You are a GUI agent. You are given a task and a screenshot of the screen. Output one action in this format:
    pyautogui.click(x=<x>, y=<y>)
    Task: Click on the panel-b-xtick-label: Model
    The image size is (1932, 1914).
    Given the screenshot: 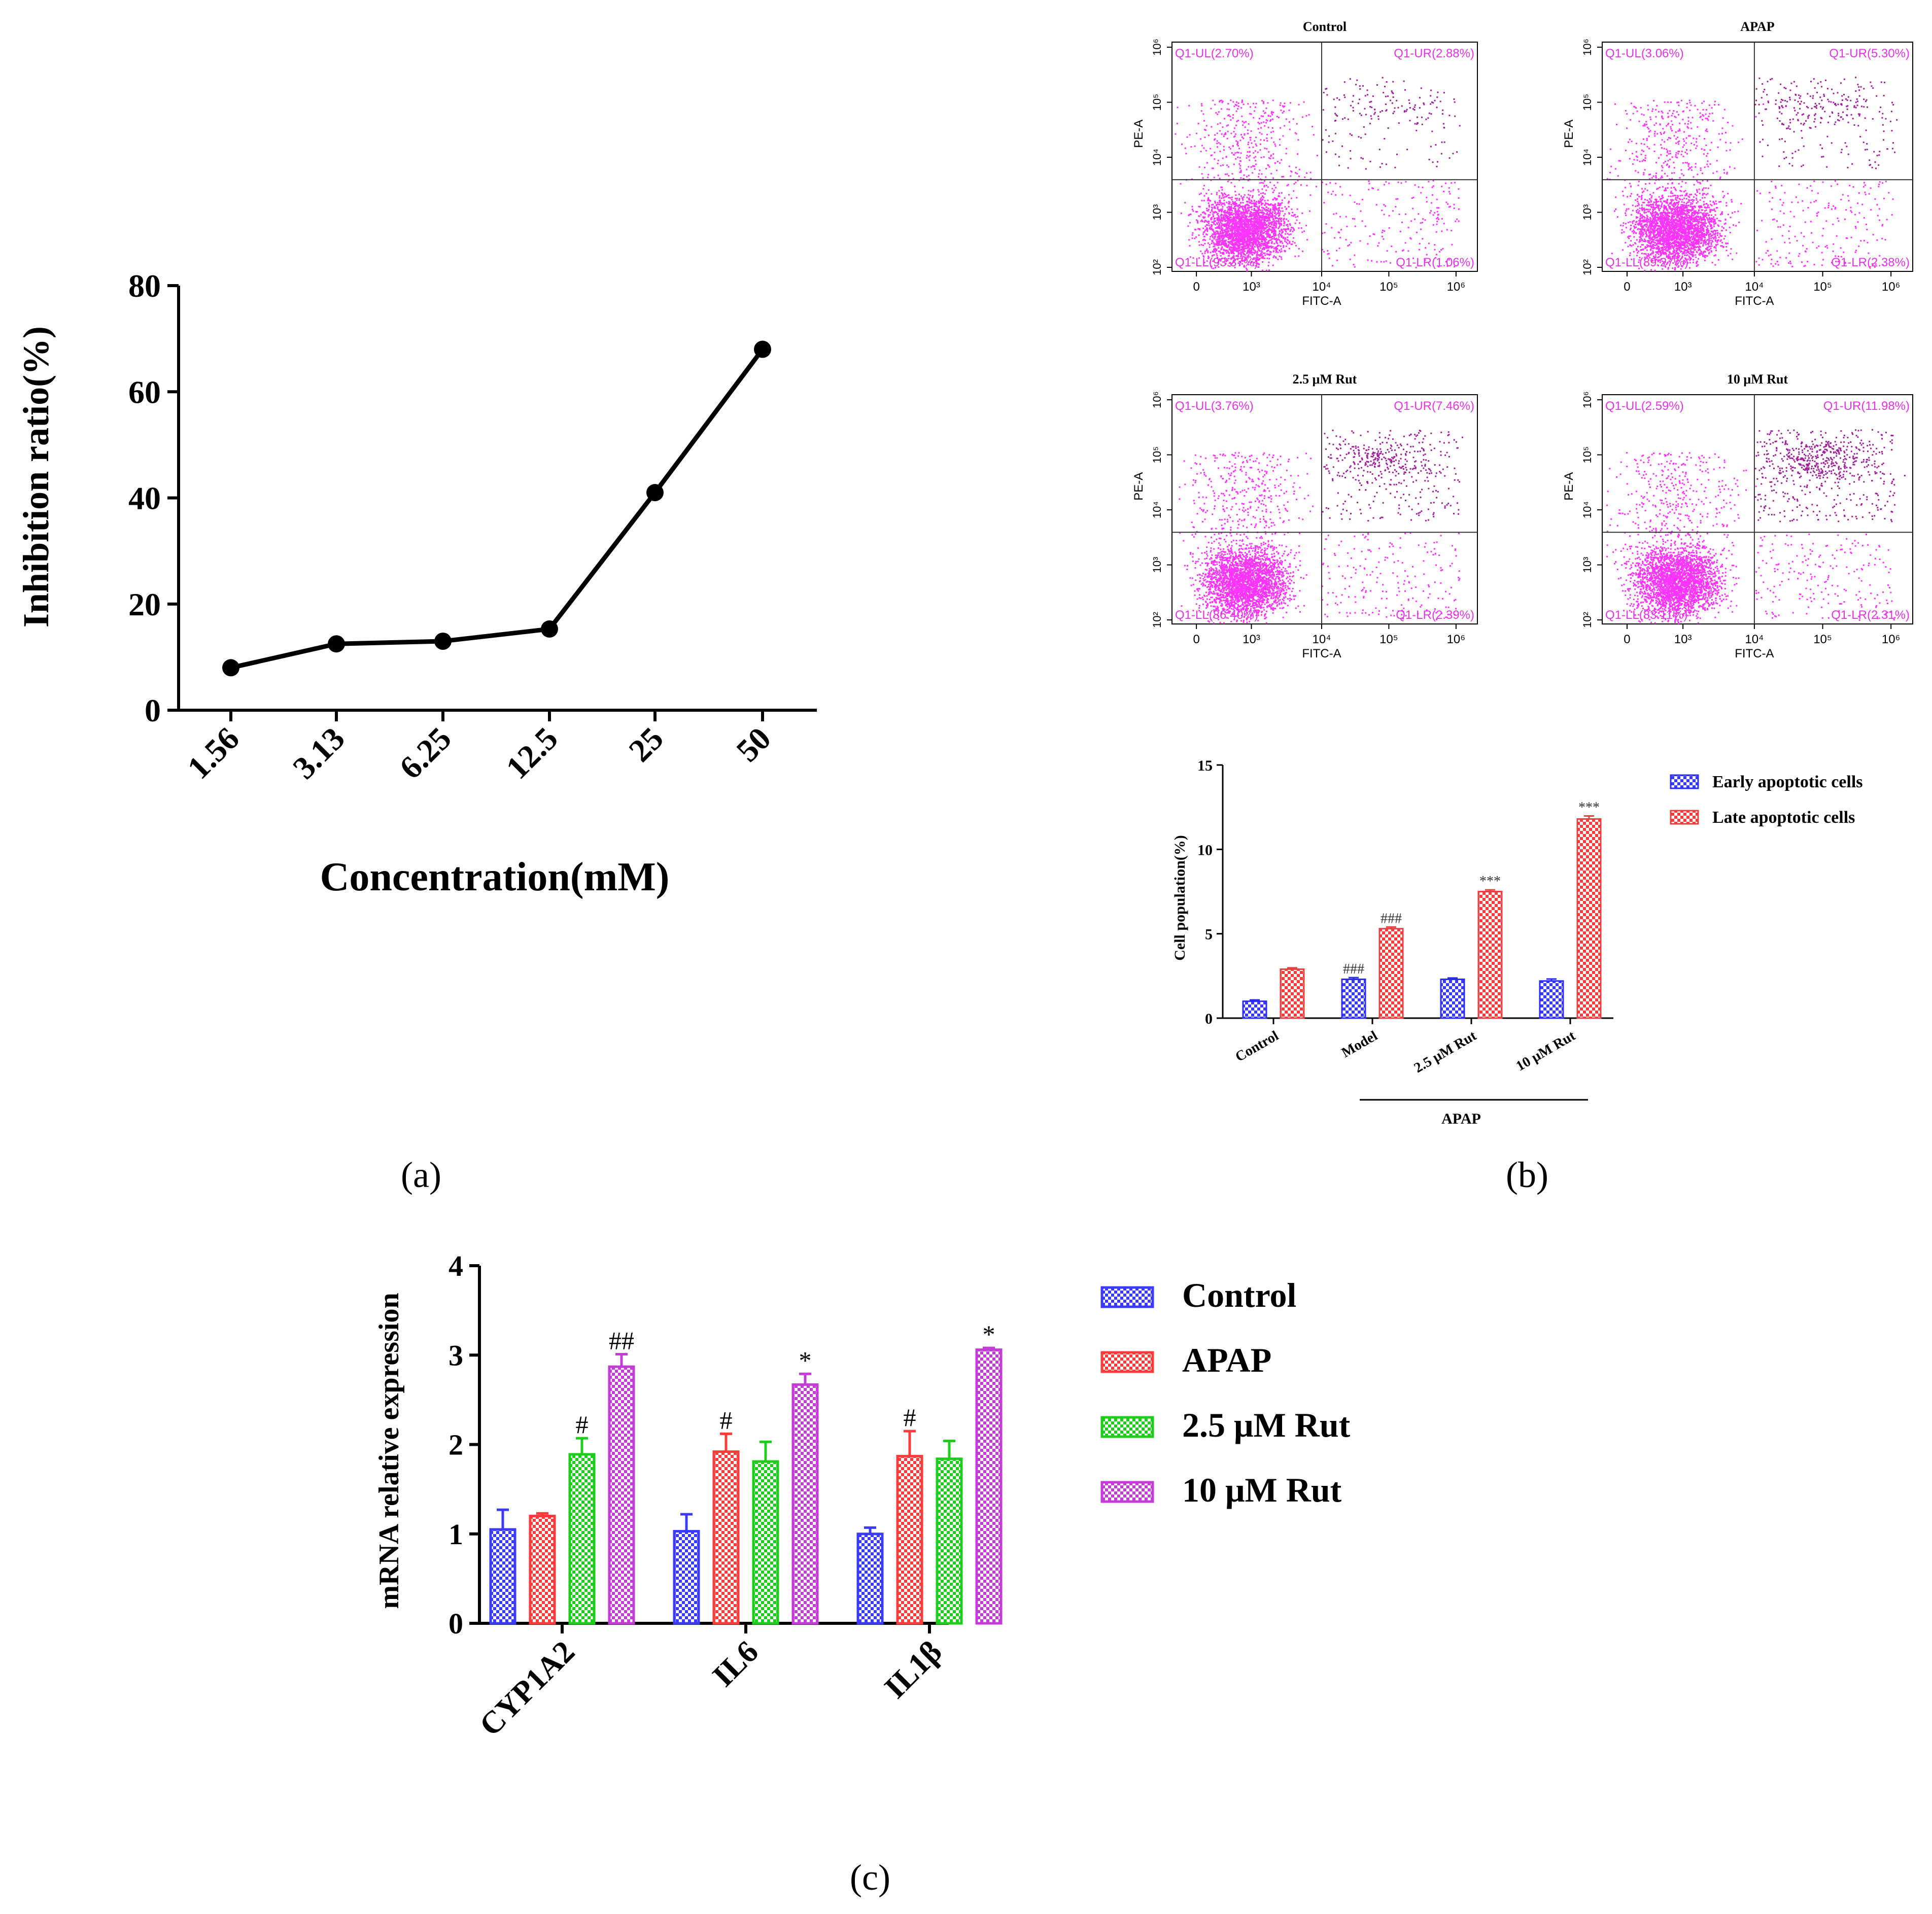 What is the action you would take?
    pyautogui.click(x=1360, y=1044)
    